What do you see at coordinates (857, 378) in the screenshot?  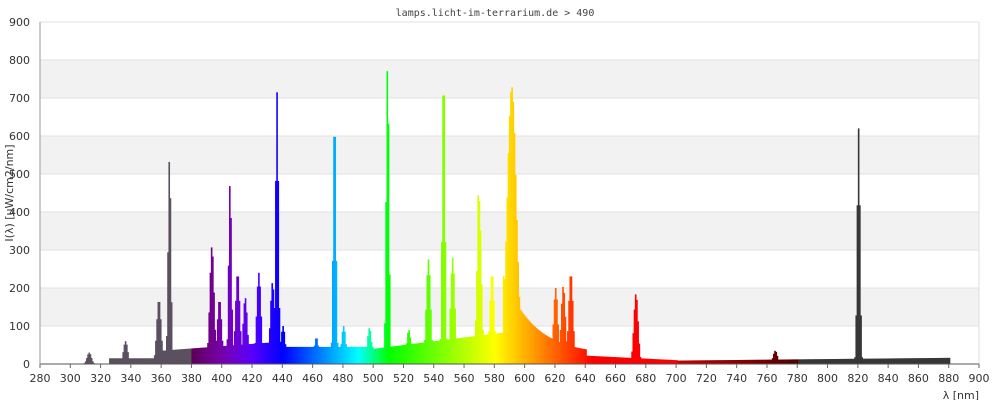 I see `x-tick-label: 820` at bounding box center [857, 378].